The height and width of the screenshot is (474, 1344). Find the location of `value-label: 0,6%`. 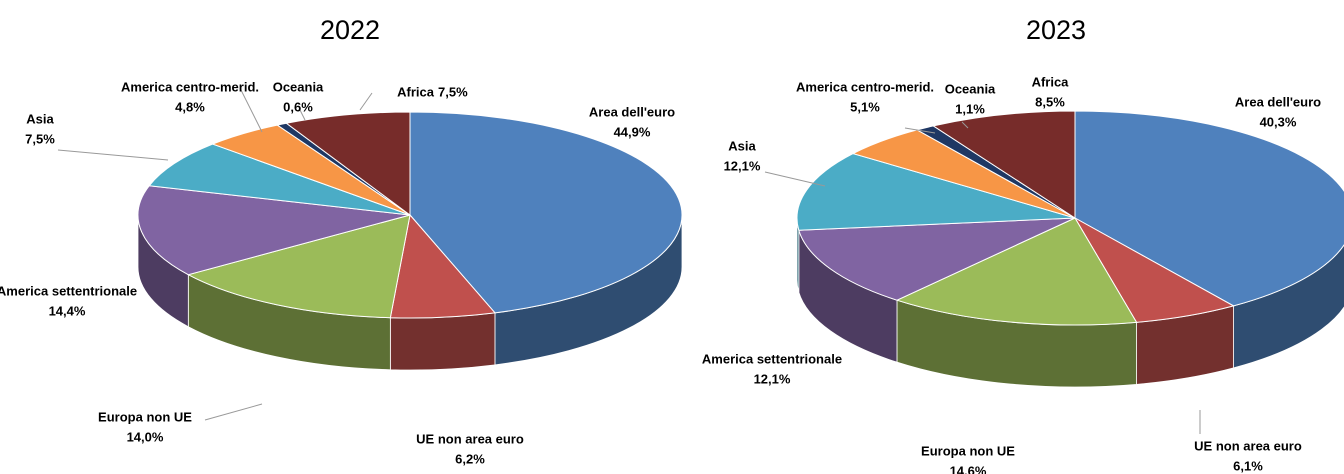

value-label: 0,6% is located at coordinates (298, 106).